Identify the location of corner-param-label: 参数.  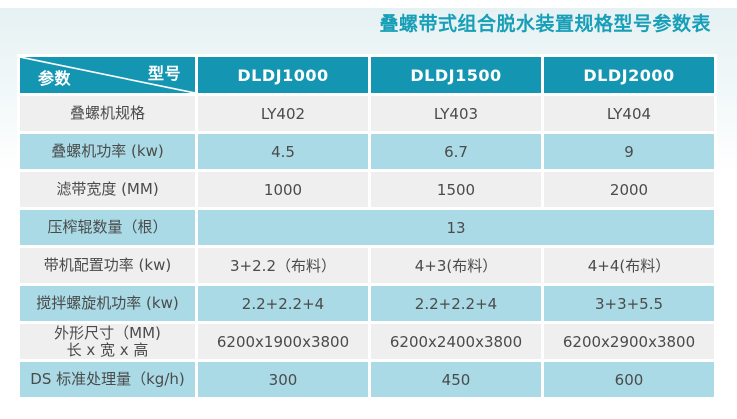
(55, 78).